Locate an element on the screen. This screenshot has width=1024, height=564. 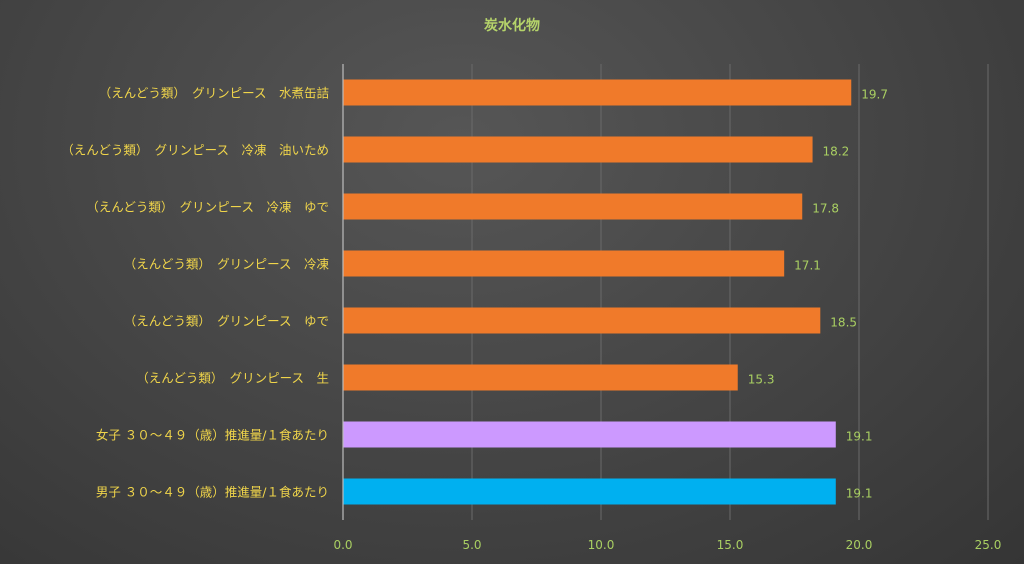
category-label: （えんどう類） グリンピース 冷凍 ゆで is located at coordinates (207, 207).